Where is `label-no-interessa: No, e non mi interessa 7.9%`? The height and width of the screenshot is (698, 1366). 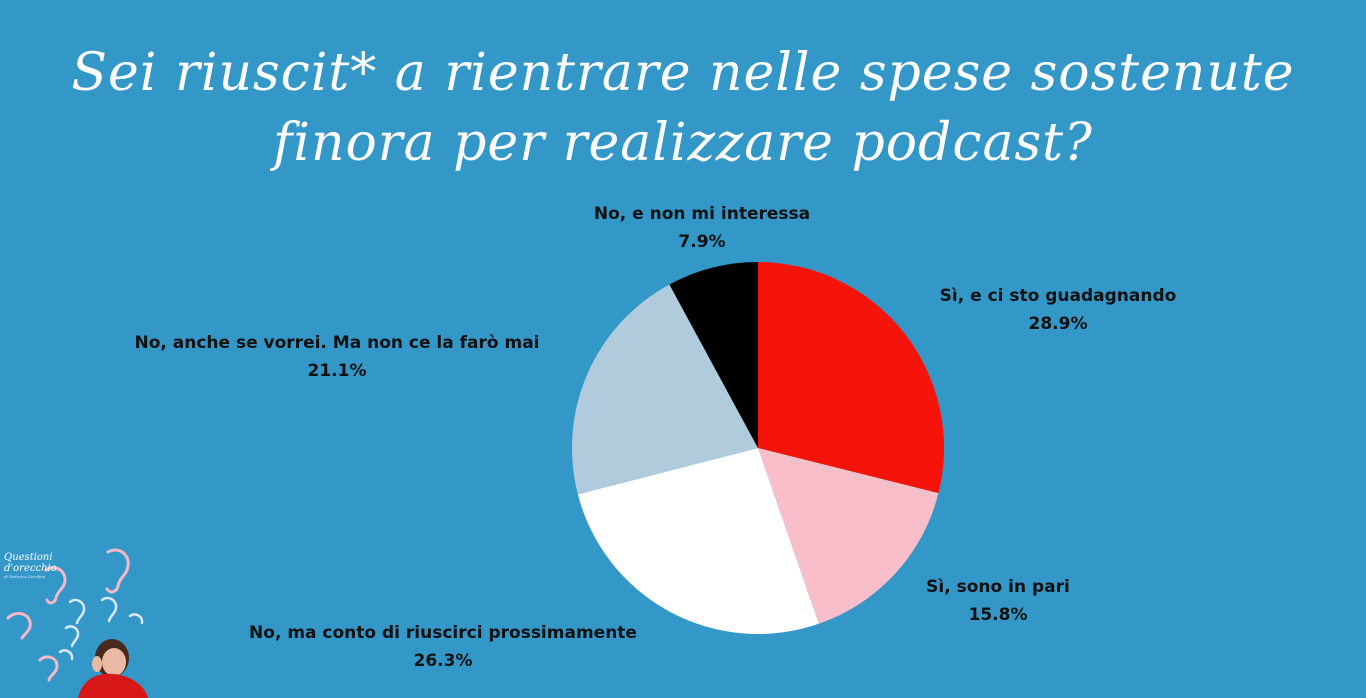
label-no-interessa: No, e non mi interessa 7.9% is located at coordinates (702, 228).